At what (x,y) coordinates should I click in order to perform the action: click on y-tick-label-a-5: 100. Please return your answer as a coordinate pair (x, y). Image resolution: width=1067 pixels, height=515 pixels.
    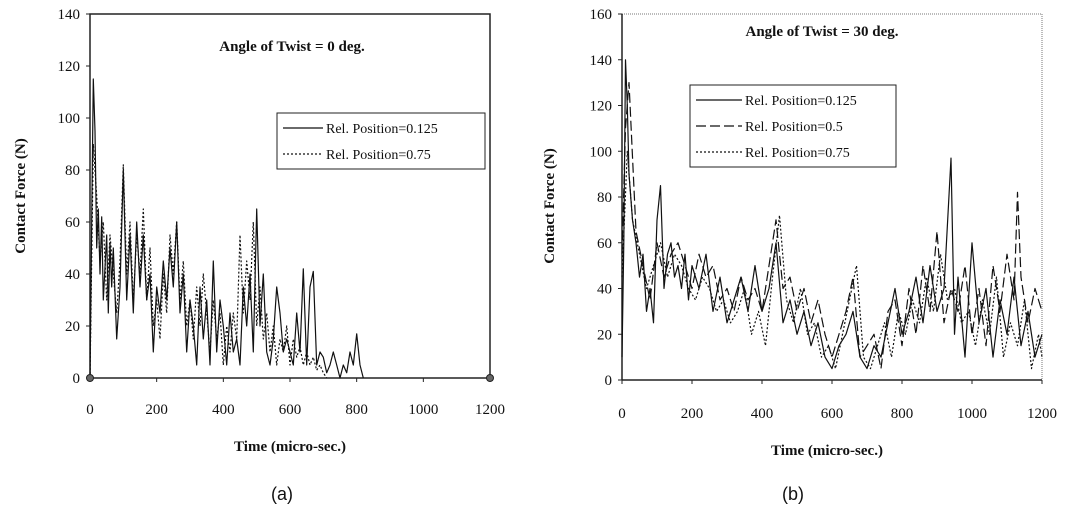
    Looking at the image, I should click on (69, 119).